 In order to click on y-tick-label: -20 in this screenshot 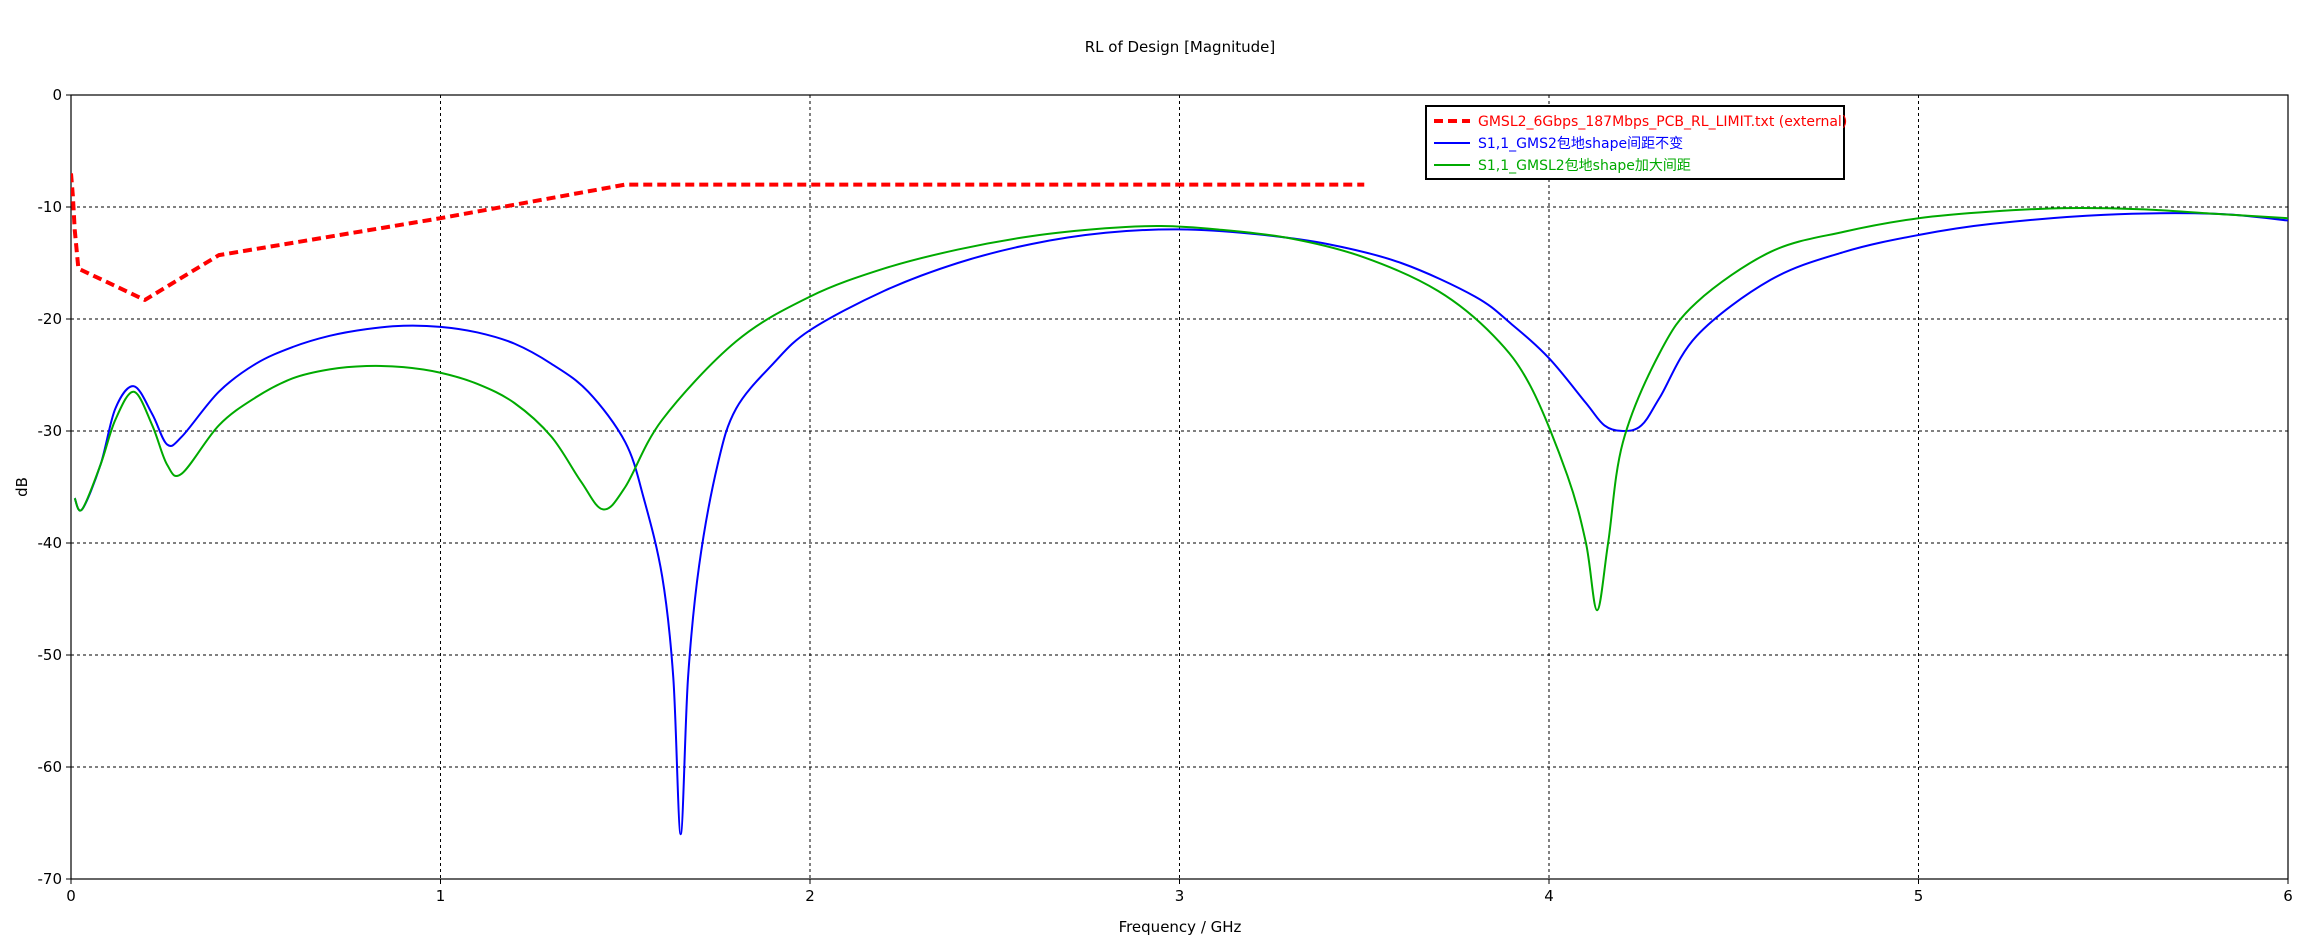, I will do `click(50, 319)`.